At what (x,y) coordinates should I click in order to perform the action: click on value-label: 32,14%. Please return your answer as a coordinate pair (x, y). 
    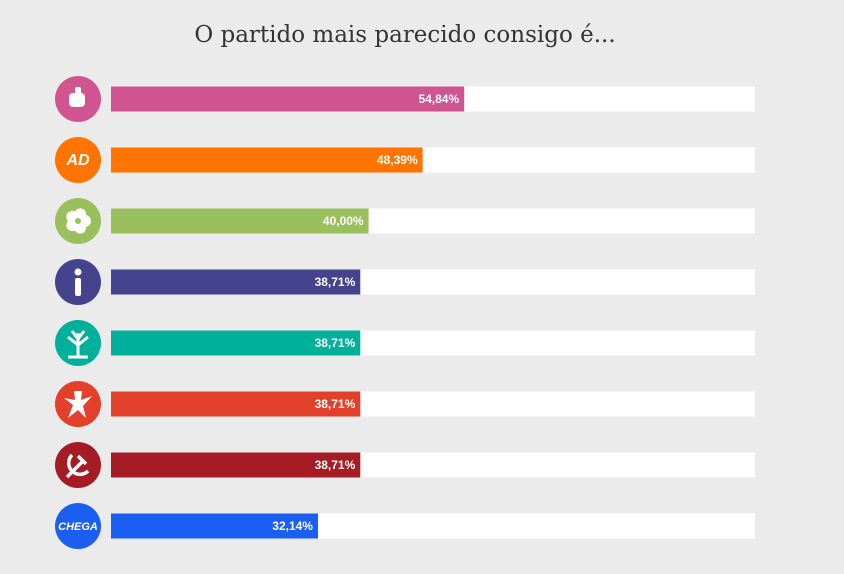
    Looking at the image, I should click on (292, 526).